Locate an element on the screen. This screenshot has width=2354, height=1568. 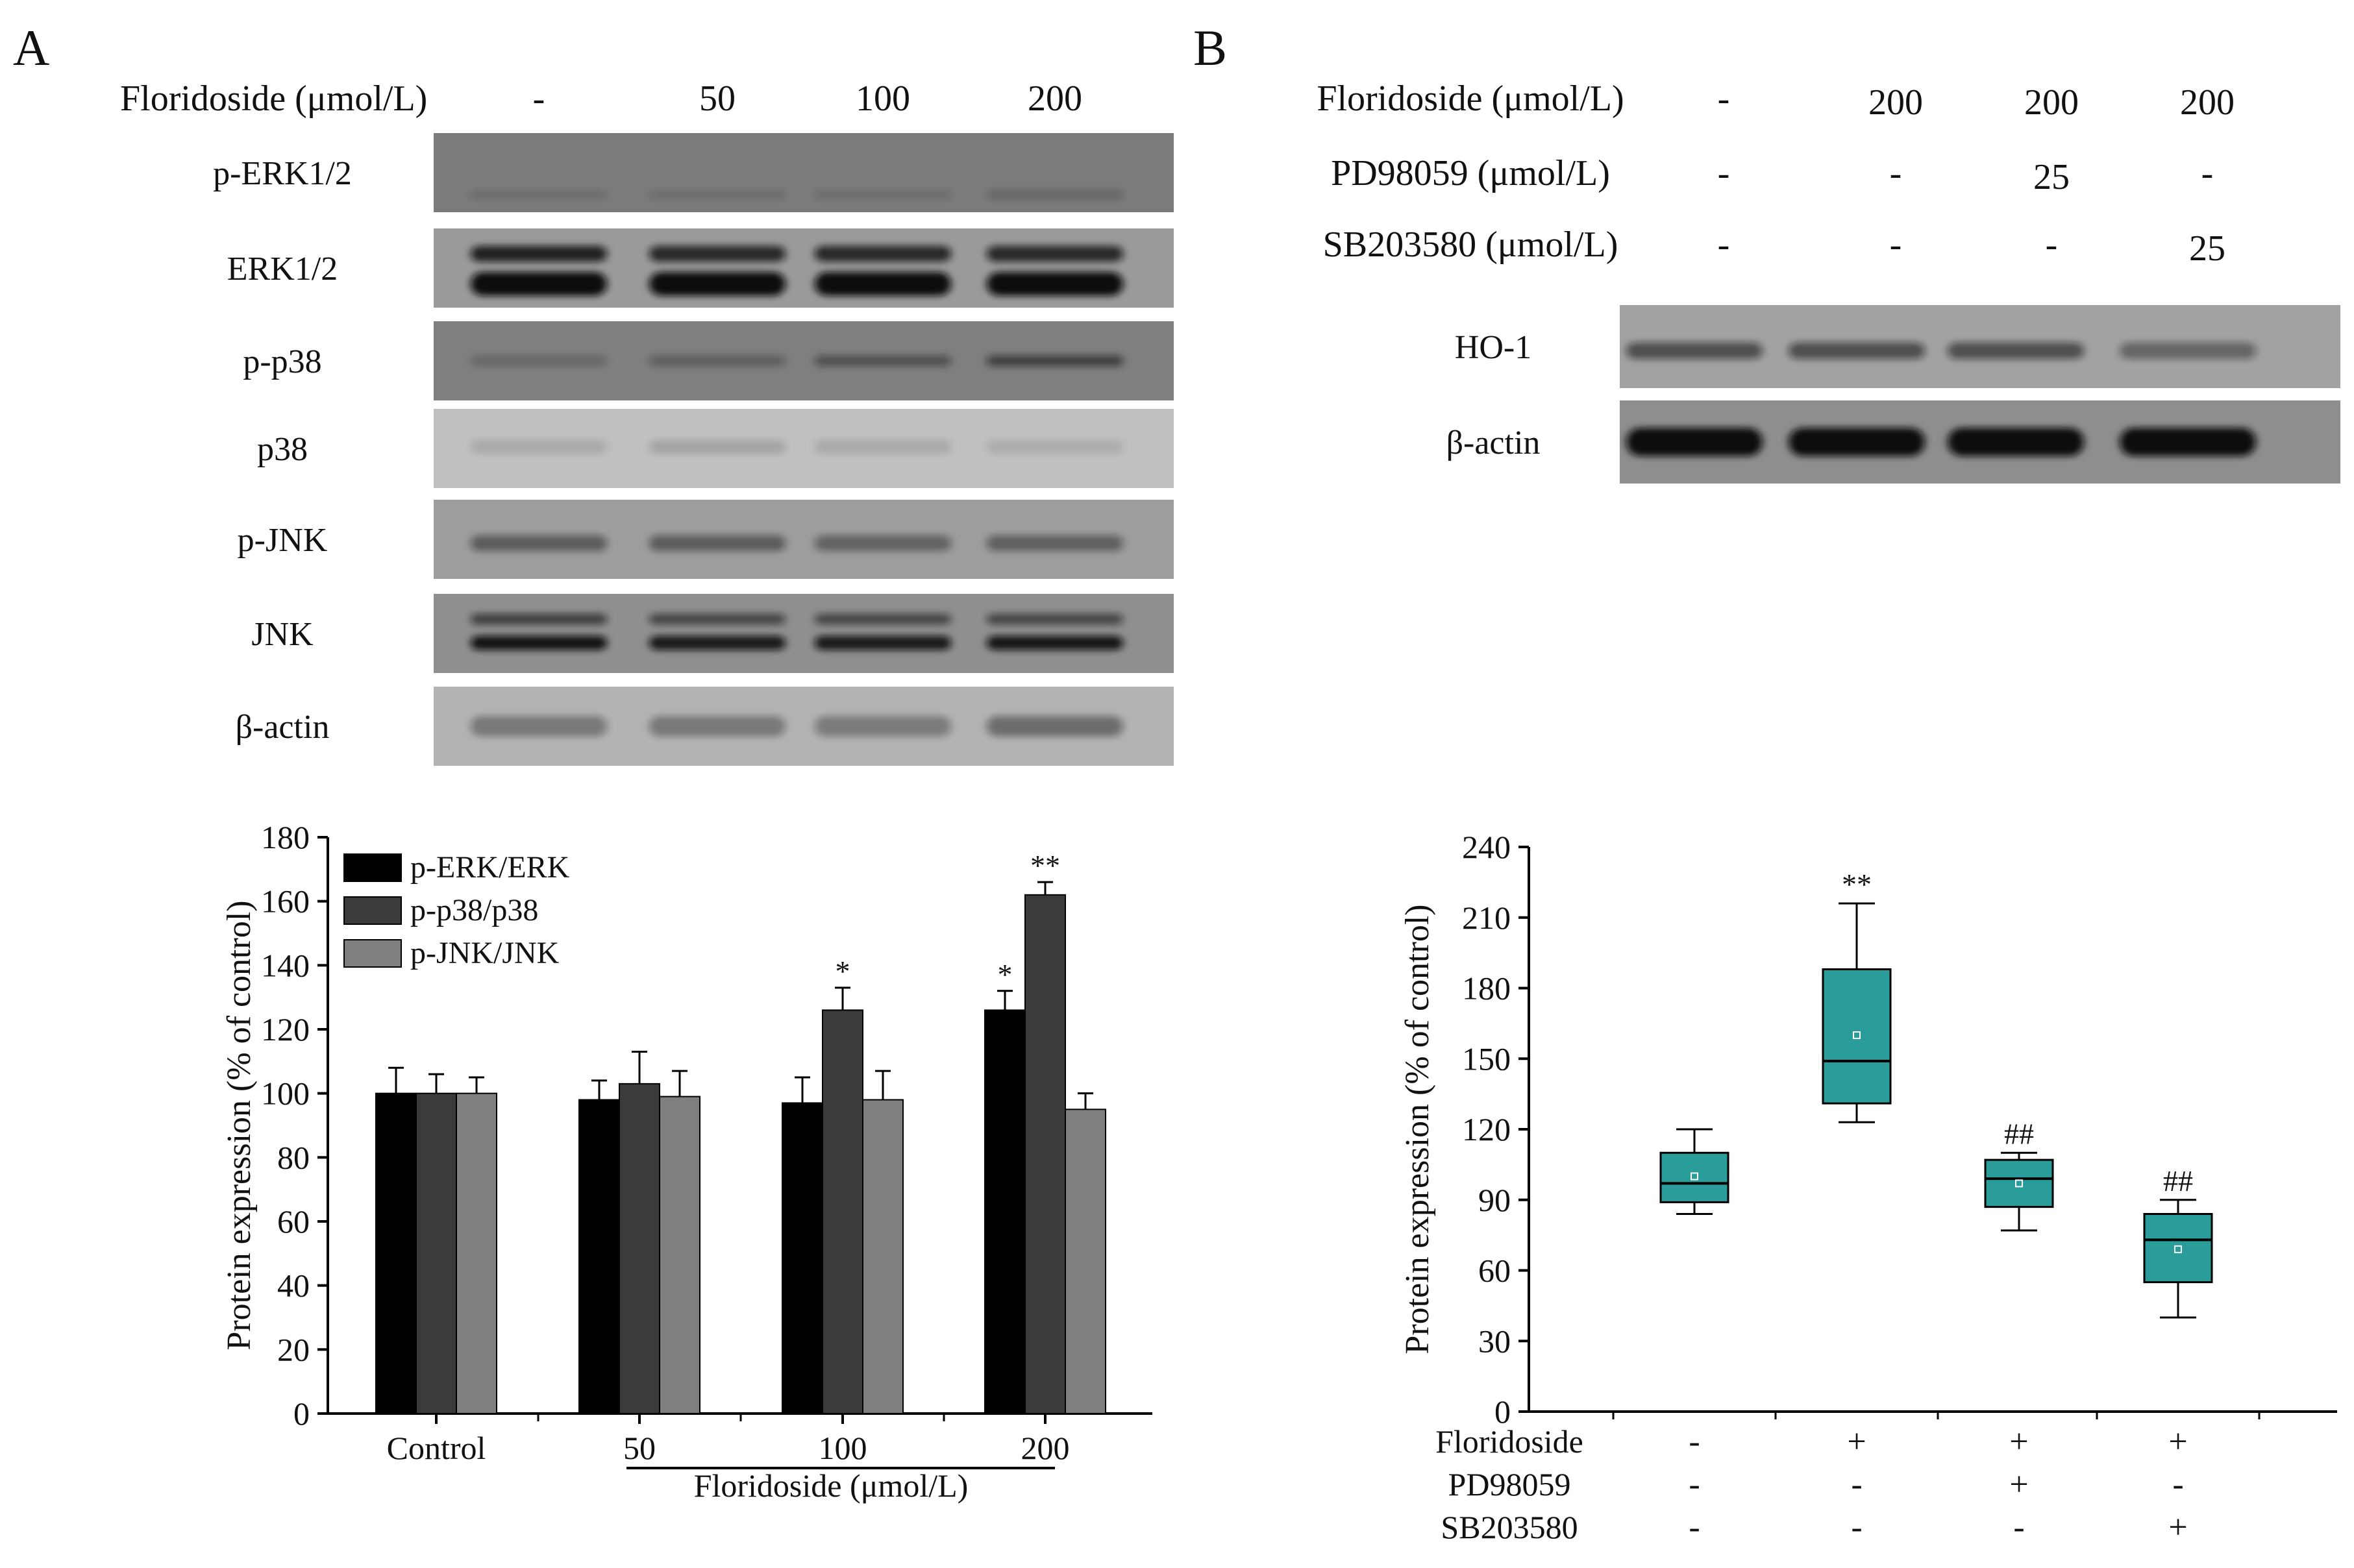
y-tick-label: 240 is located at coordinates (1486, 847).